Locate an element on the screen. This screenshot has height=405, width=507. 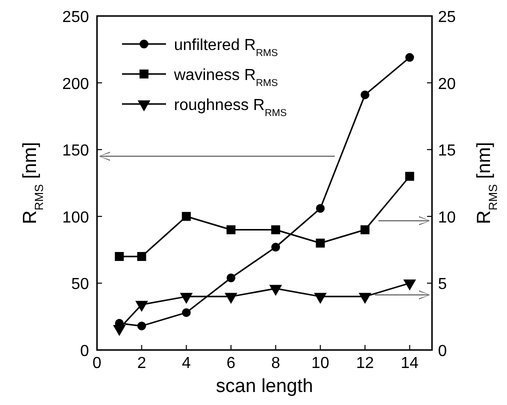
y-tick-label: 50 is located at coordinates (80, 285).